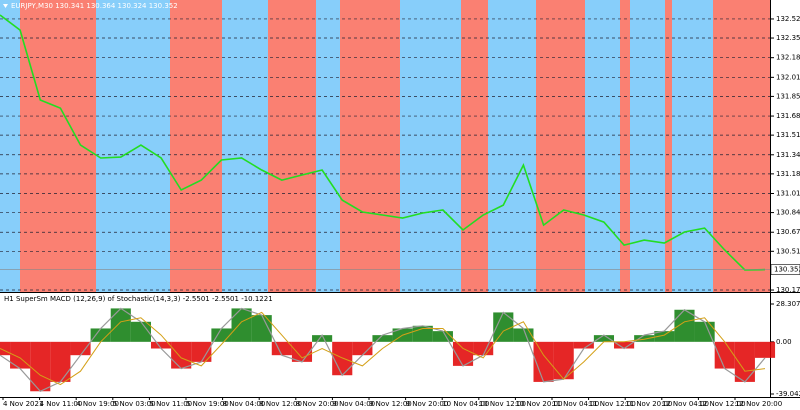  What do you see at coordinates (788, 135) in the screenshot?
I see `y-tick-label: 131.515` at bounding box center [788, 135].